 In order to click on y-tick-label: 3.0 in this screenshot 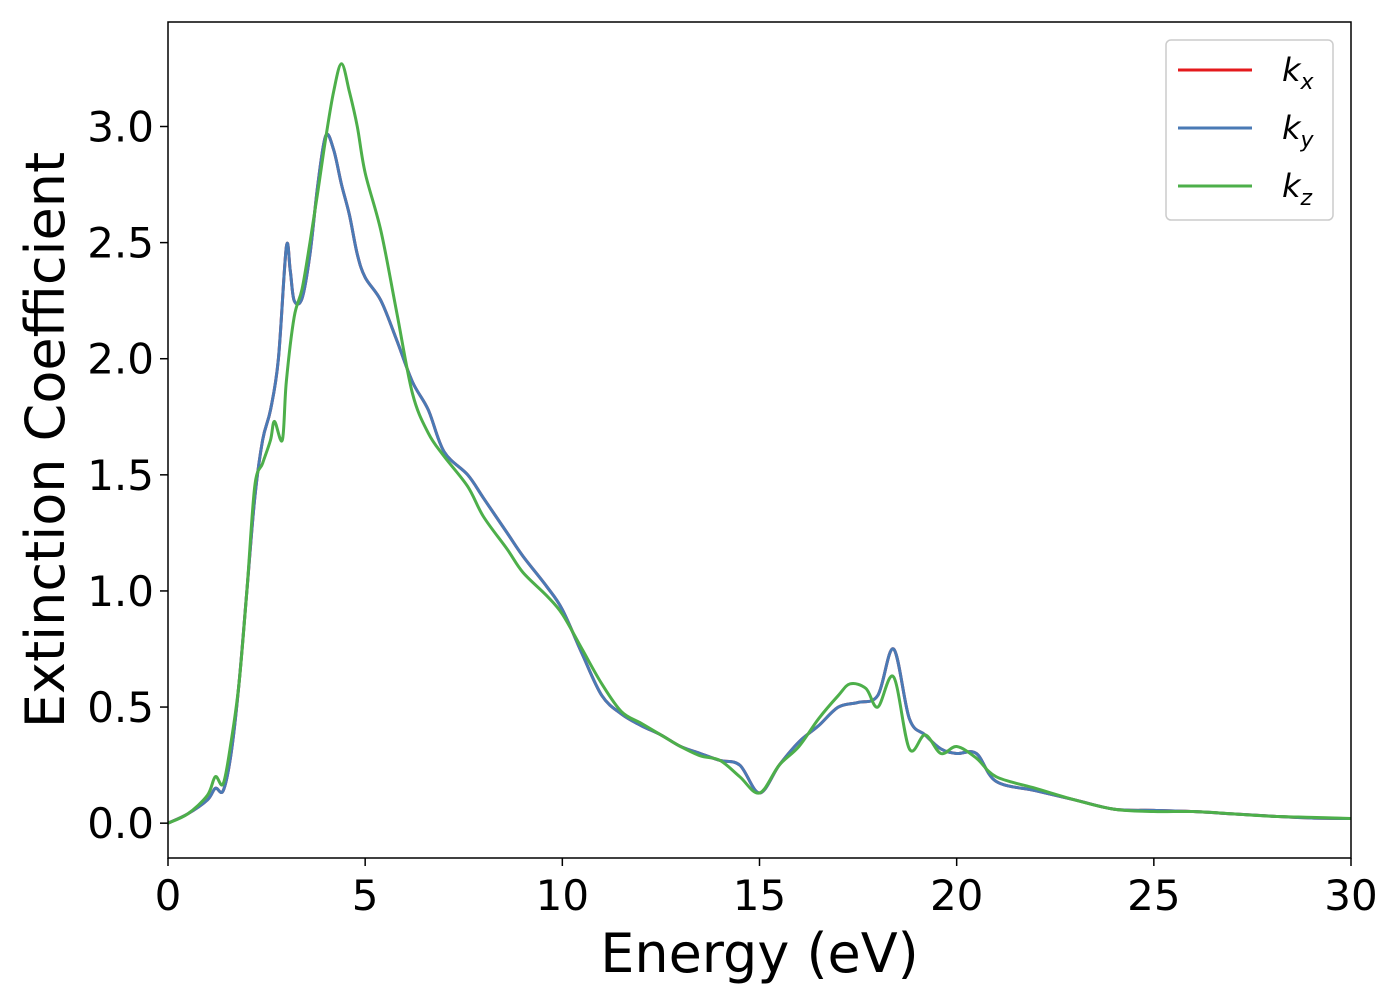, I will do `click(120, 127)`.